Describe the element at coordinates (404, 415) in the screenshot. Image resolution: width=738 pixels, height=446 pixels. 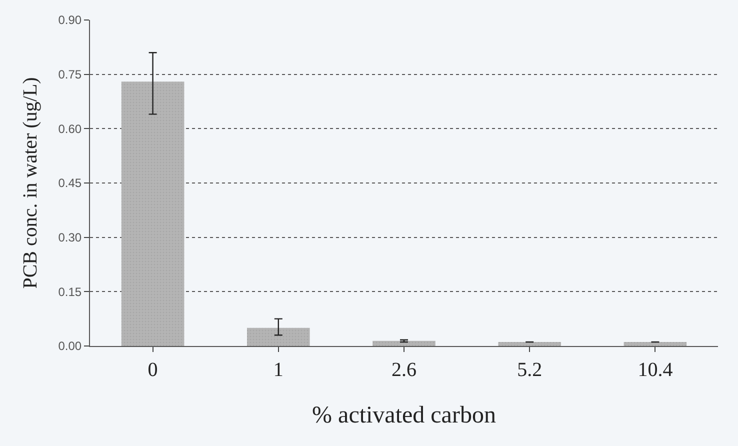
I see `x-axis-title: % activated carbon` at that location.